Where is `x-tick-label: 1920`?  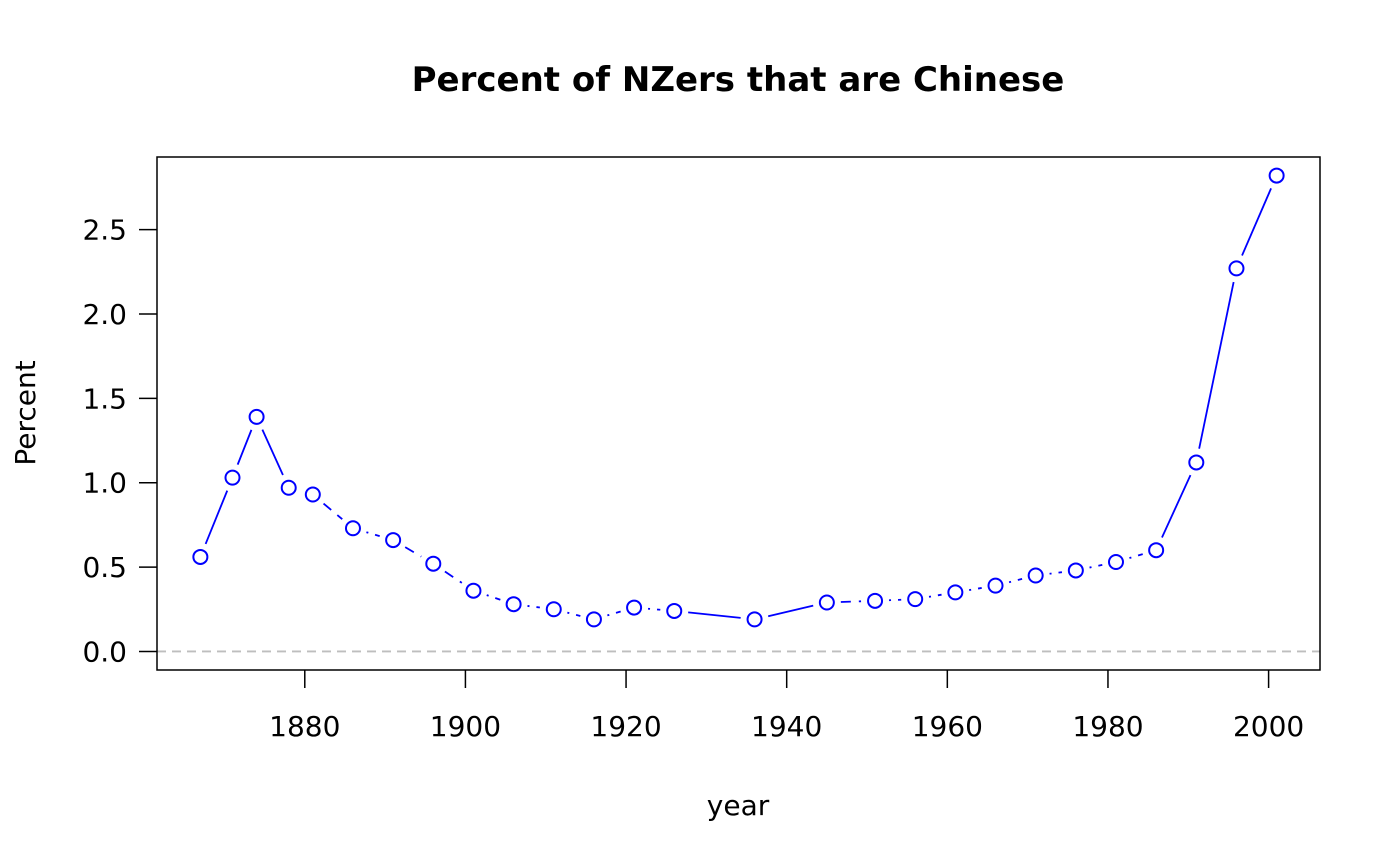
x-tick-label: 1920 is located at coordinates (625, 726).